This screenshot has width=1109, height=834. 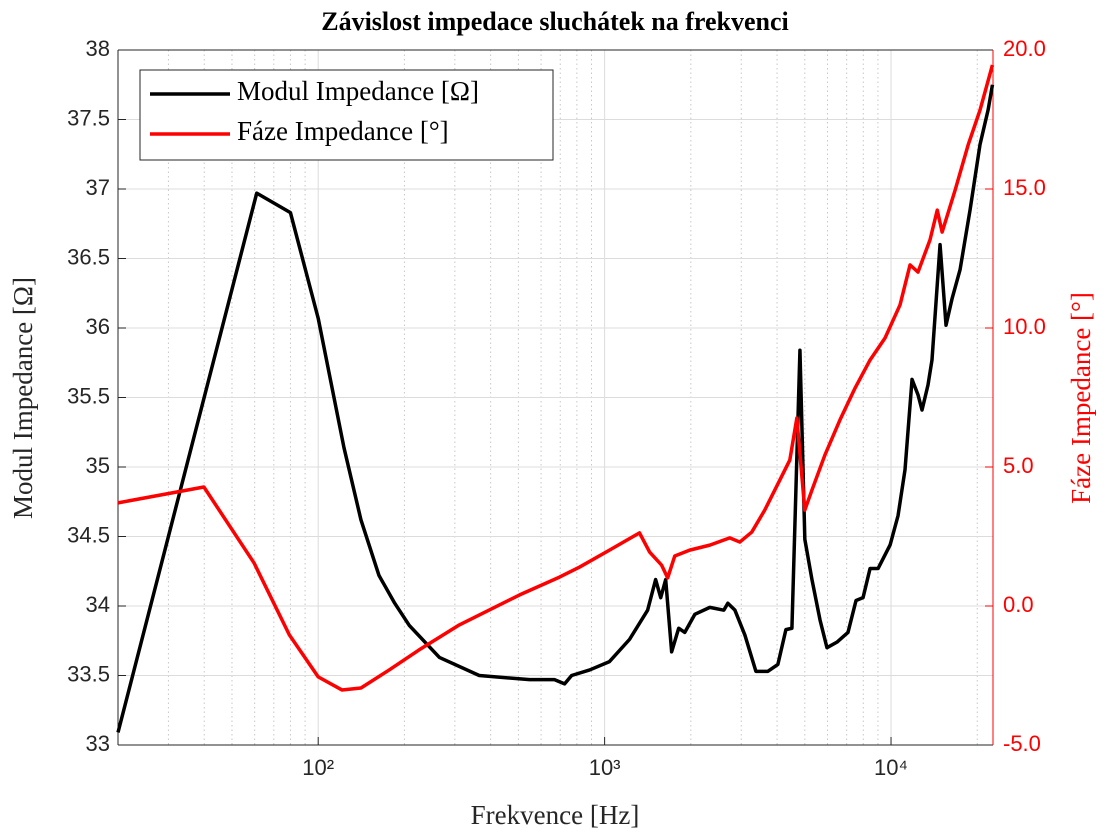 What do you see at coordinates (98, 465) in the screenshot?
I see `y-tick-label: 35` at bounding box center [98, 465].